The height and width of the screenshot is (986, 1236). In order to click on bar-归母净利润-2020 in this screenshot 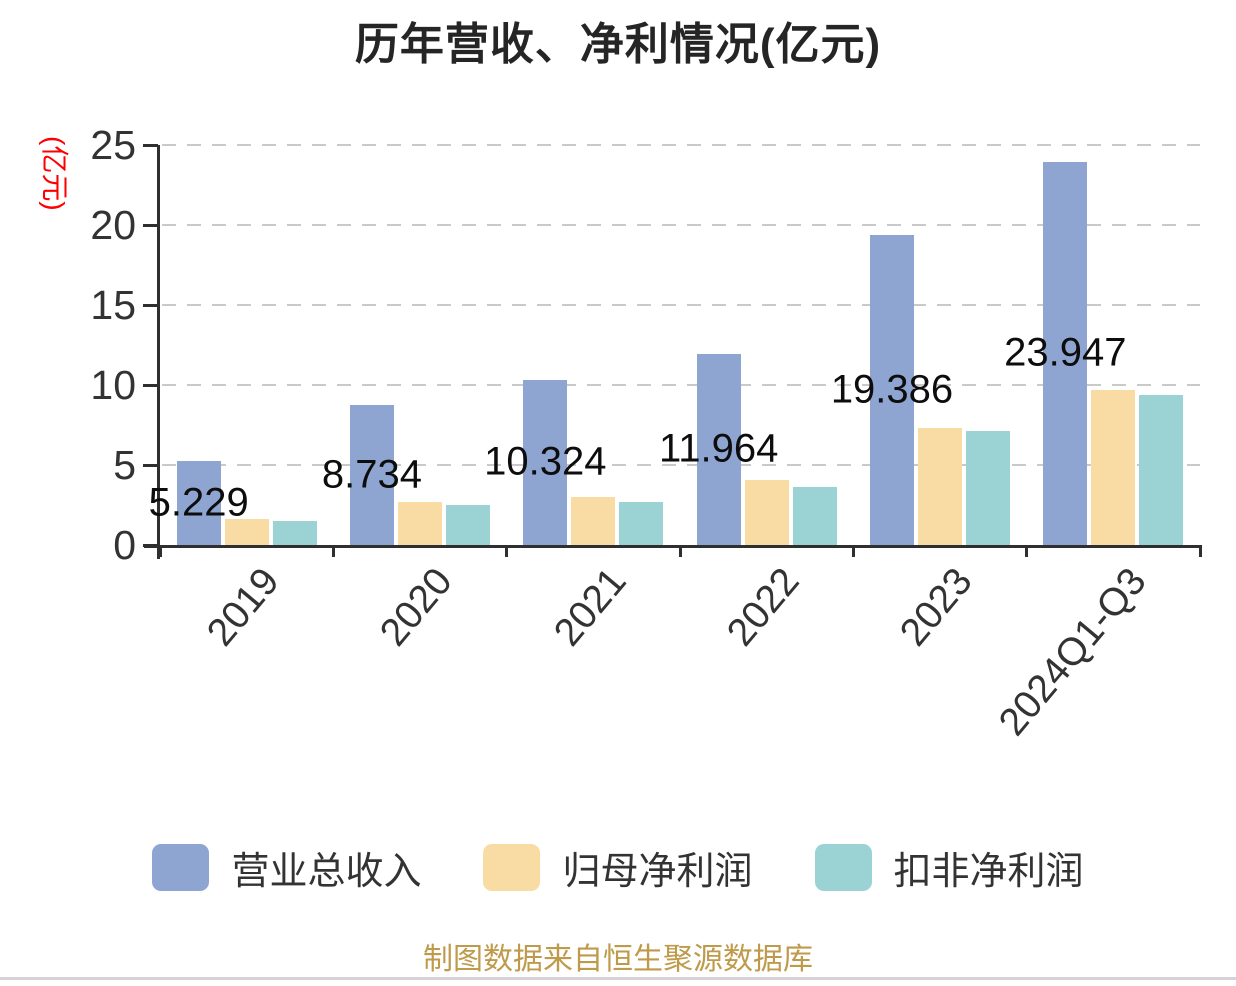, I will do `click(419, 523)`.